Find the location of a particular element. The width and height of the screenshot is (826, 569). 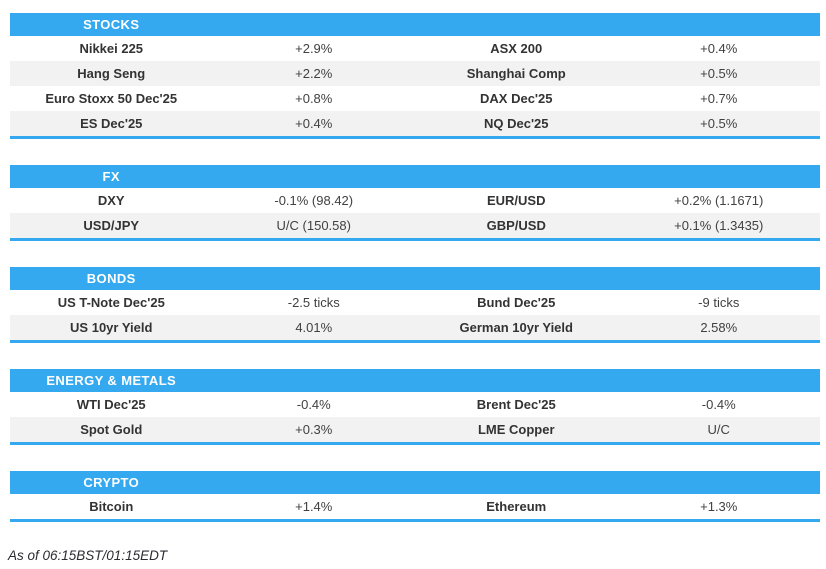

instrument-label: US 10yr Yield is located at coordinates (111, 327).